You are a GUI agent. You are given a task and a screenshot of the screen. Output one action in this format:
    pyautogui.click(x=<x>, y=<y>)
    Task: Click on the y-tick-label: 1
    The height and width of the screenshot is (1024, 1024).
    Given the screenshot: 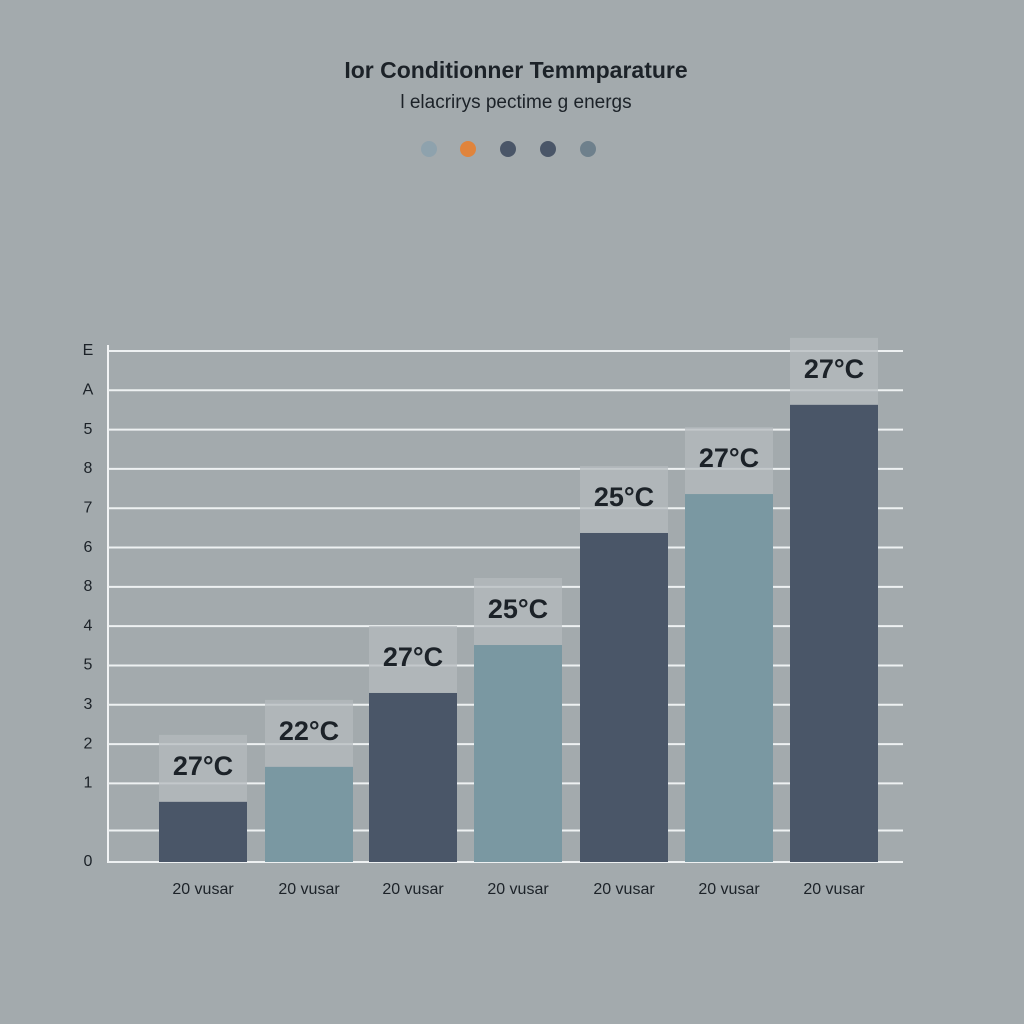 What is the action you would take?
    pyautogui.click(x=88, y=783)
    